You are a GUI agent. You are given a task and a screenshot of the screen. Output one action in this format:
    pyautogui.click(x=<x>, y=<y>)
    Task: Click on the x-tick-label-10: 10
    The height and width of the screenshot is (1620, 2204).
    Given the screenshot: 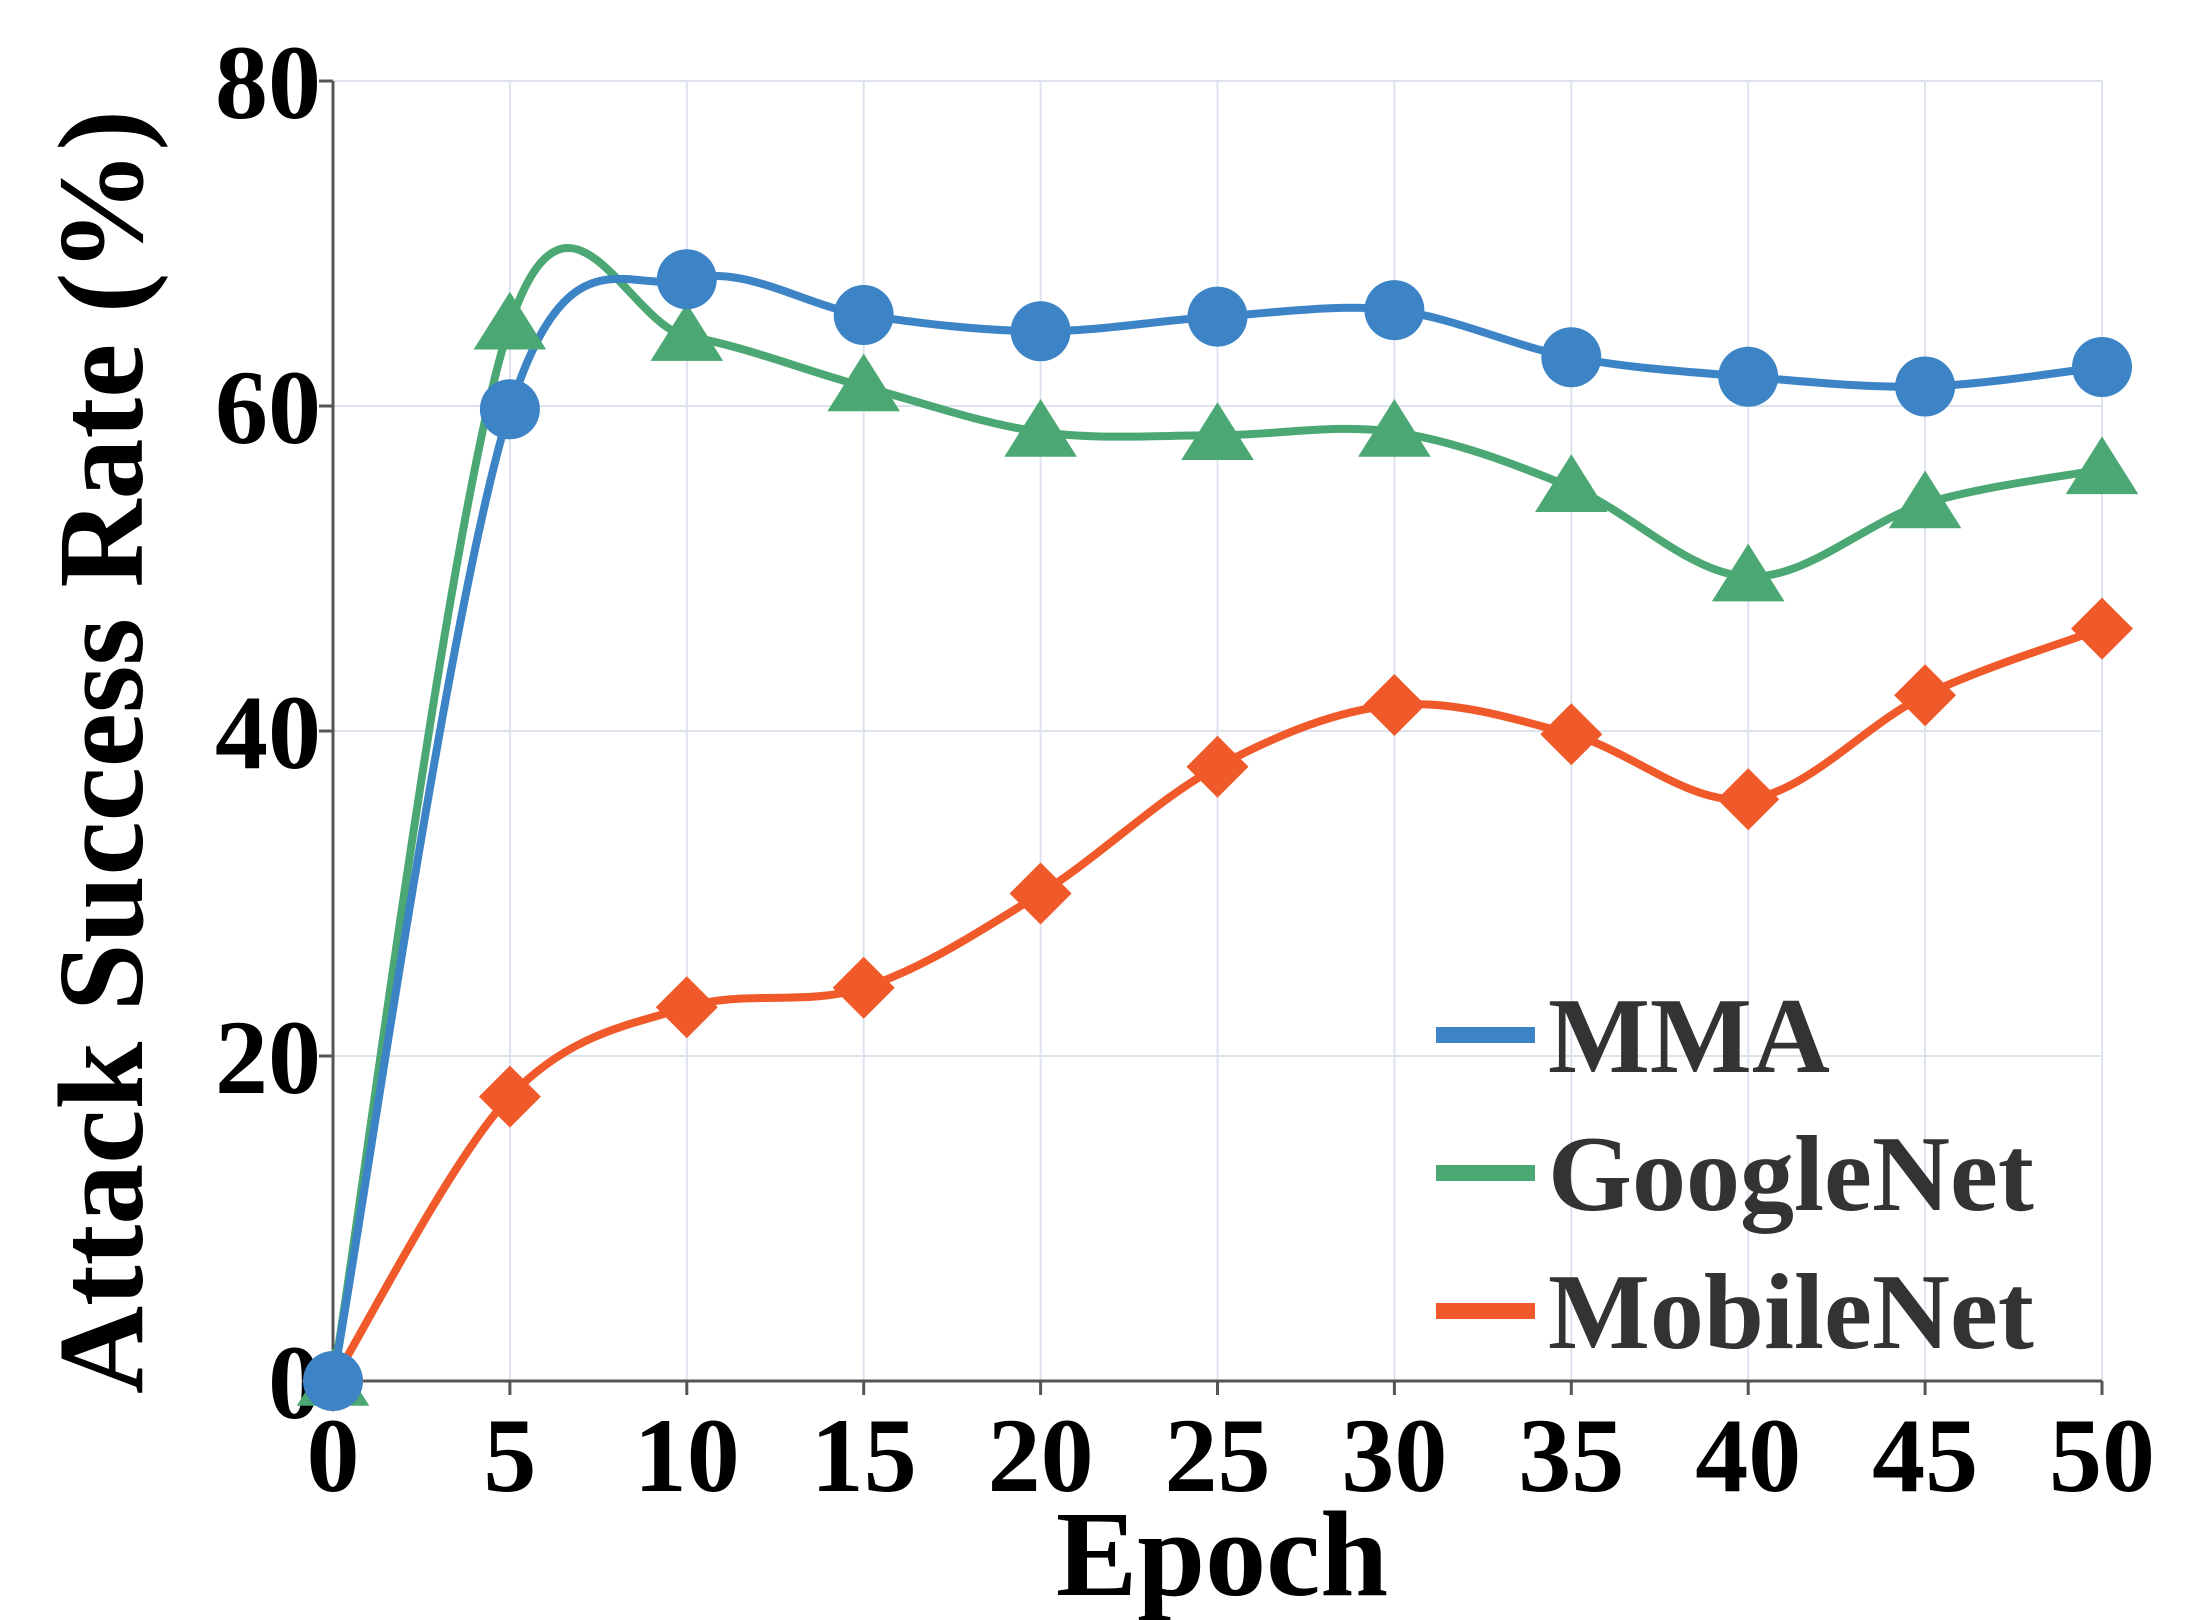 What is the action you would take?
    pyautogui.click(x=687, y=1455)
    